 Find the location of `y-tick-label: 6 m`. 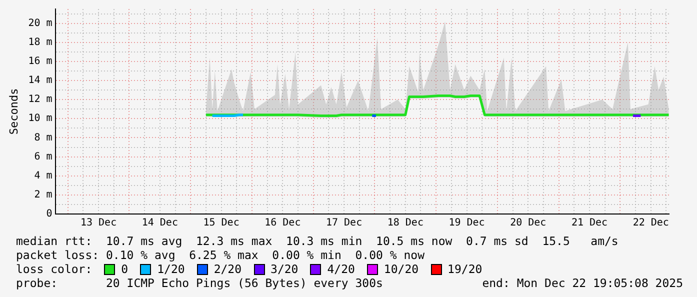

y-tick-label: 6 m is located at coordinates (43, 156).